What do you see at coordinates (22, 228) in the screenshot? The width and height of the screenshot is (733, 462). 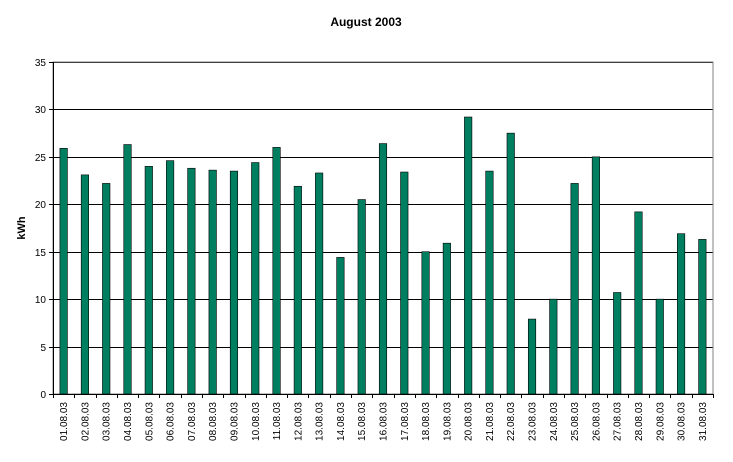 I see `y-axis-label: kWh` at bounding box center [22, 228].